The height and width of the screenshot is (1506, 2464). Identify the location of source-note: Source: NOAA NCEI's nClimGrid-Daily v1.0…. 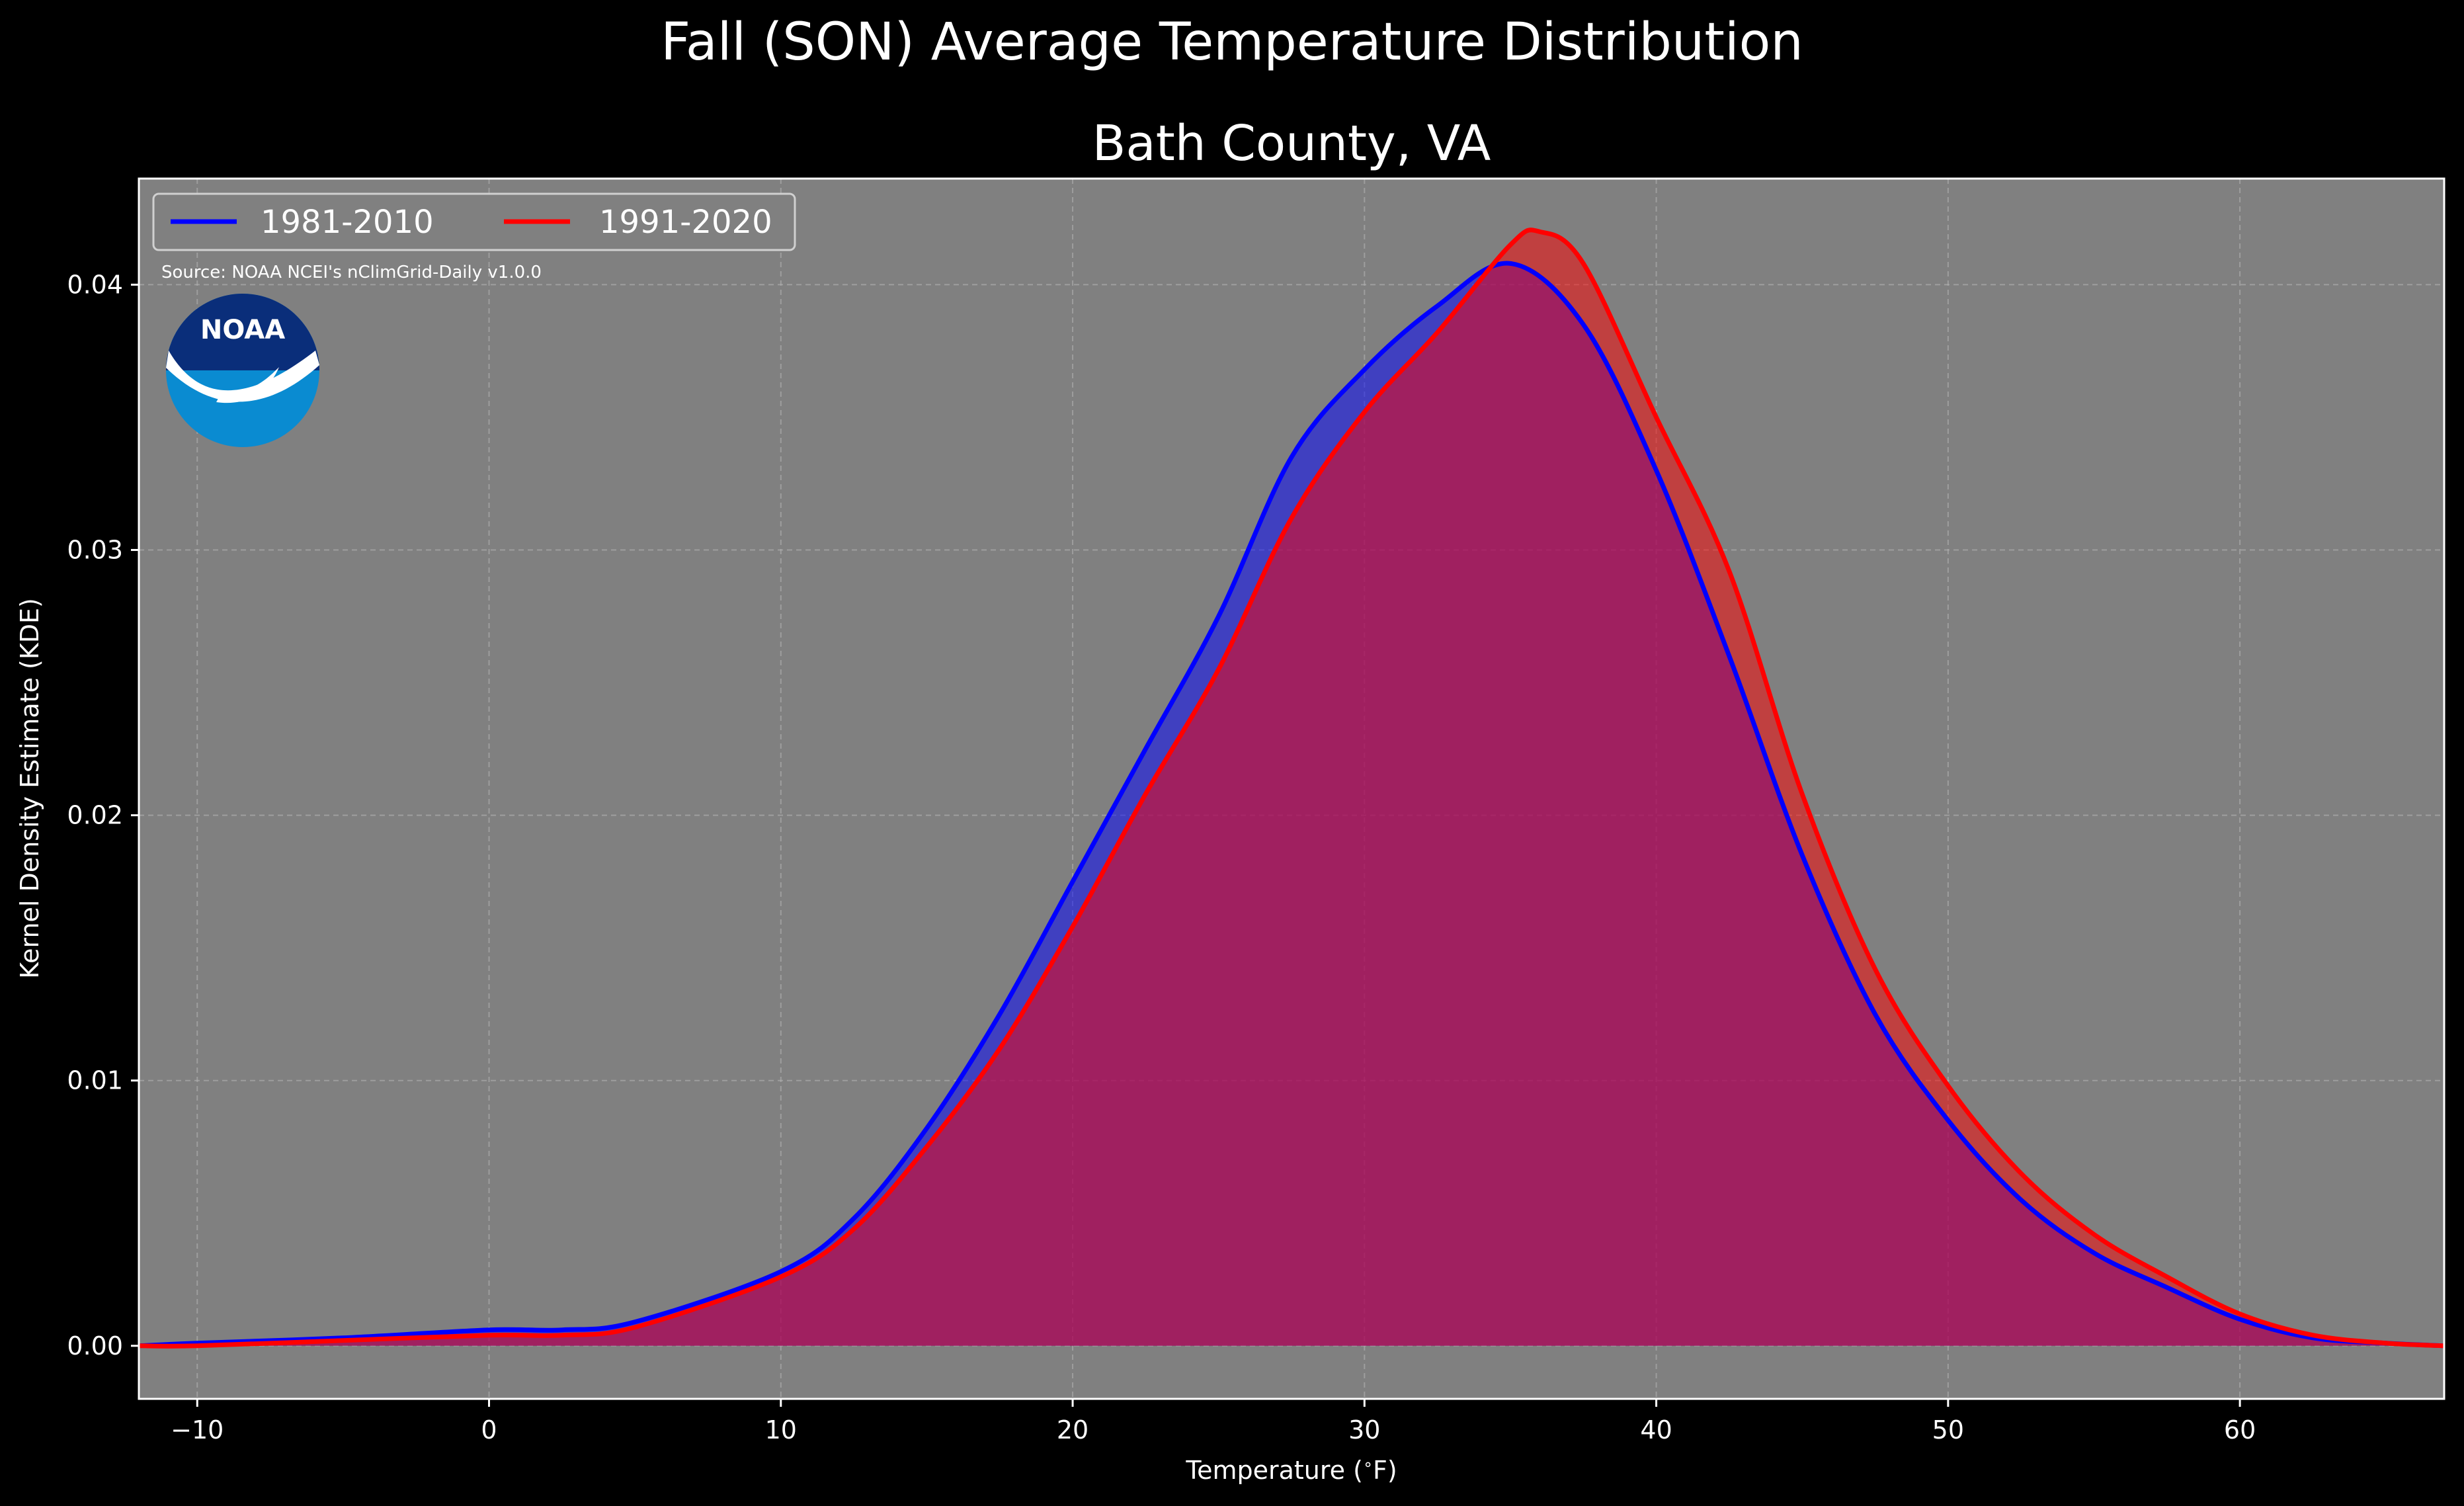
(352, 272).